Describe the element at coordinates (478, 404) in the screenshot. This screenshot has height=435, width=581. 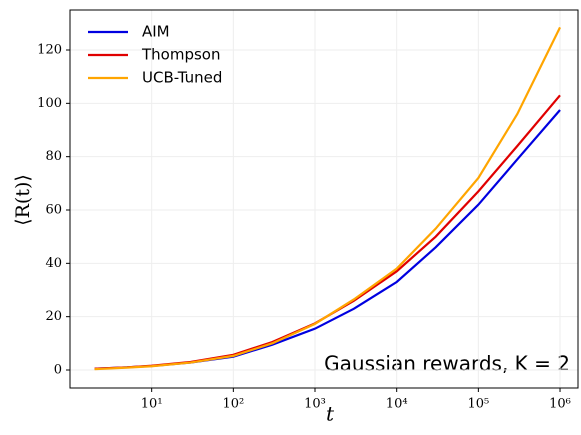
I see `x-tick-label: 10⁵` at that location.